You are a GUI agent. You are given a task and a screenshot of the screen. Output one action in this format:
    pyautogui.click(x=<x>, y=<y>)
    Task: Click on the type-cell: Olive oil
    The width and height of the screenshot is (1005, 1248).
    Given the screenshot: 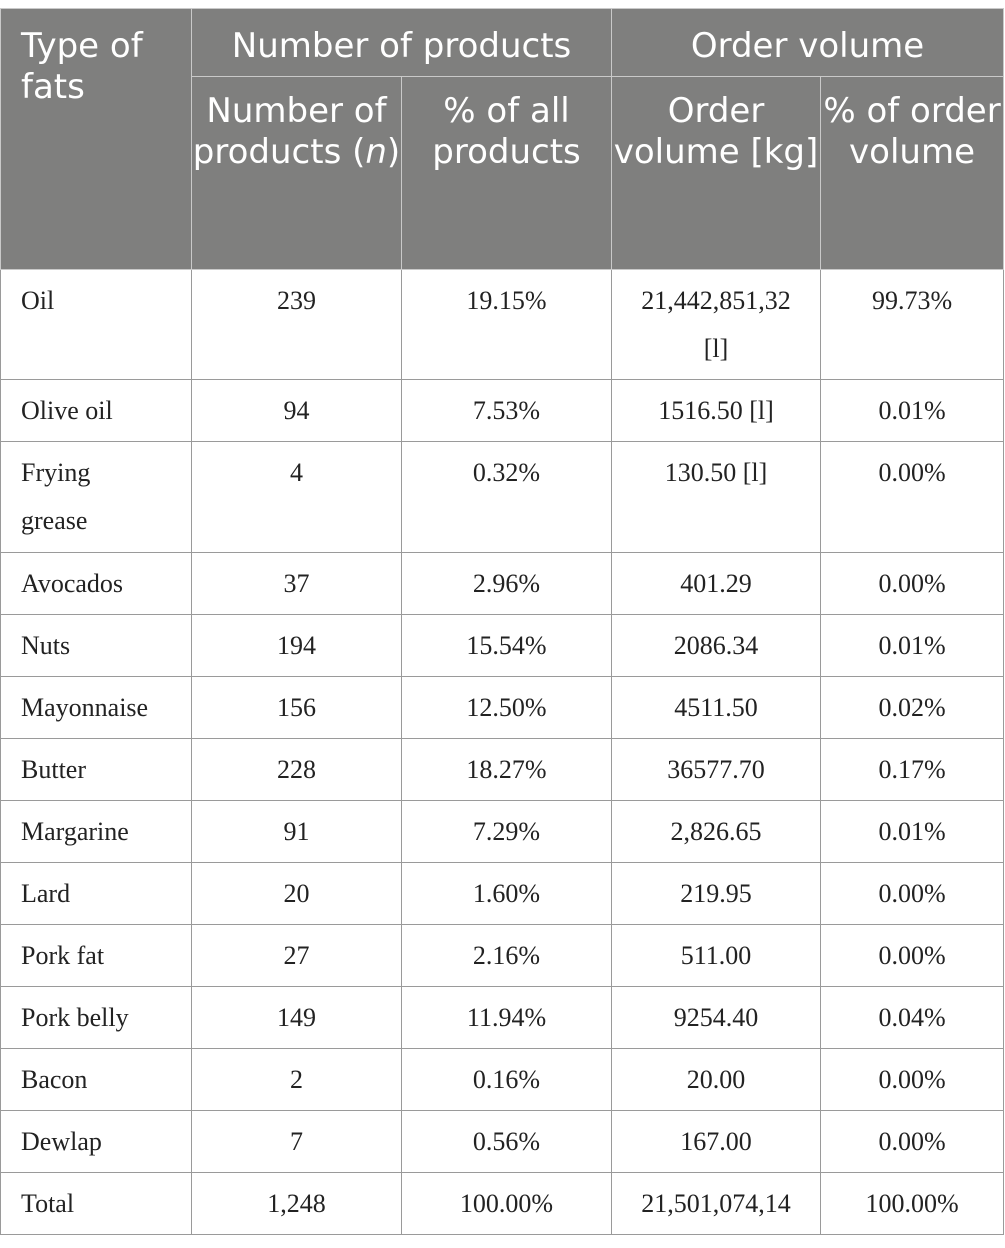 What is the action you would take?
    pyautogui.click(x=96, y=410)
    